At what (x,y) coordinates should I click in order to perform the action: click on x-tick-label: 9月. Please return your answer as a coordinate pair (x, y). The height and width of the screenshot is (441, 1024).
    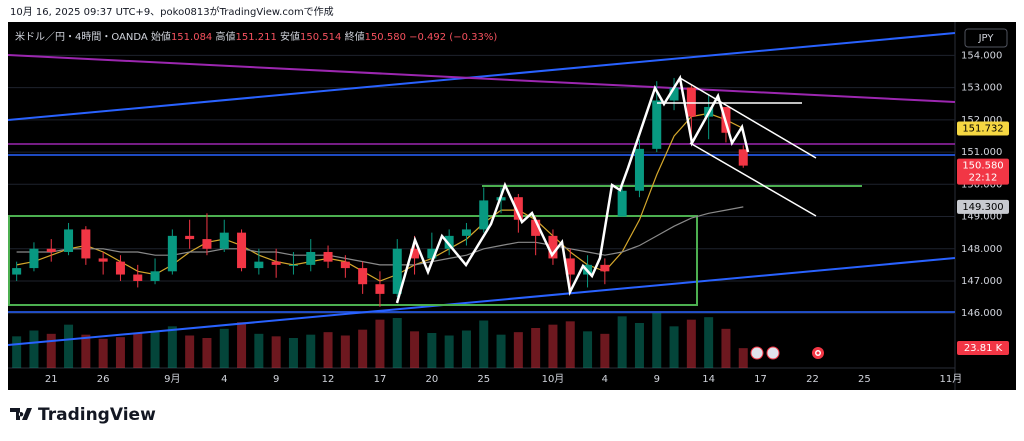
    Looking at the image, I should click on (172, 379).